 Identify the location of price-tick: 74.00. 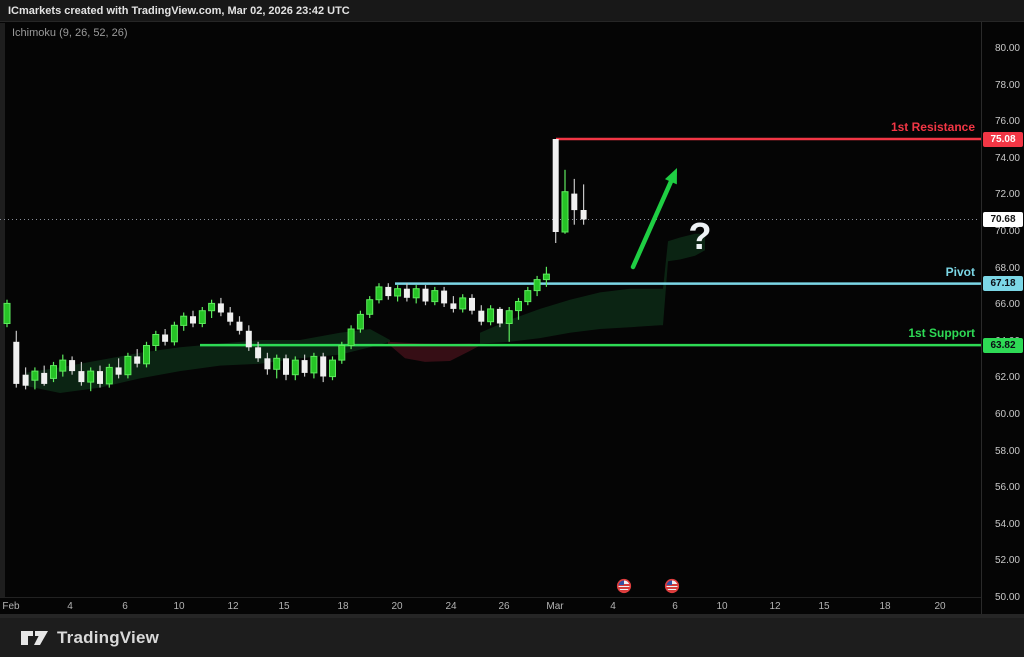
(1007, 158).